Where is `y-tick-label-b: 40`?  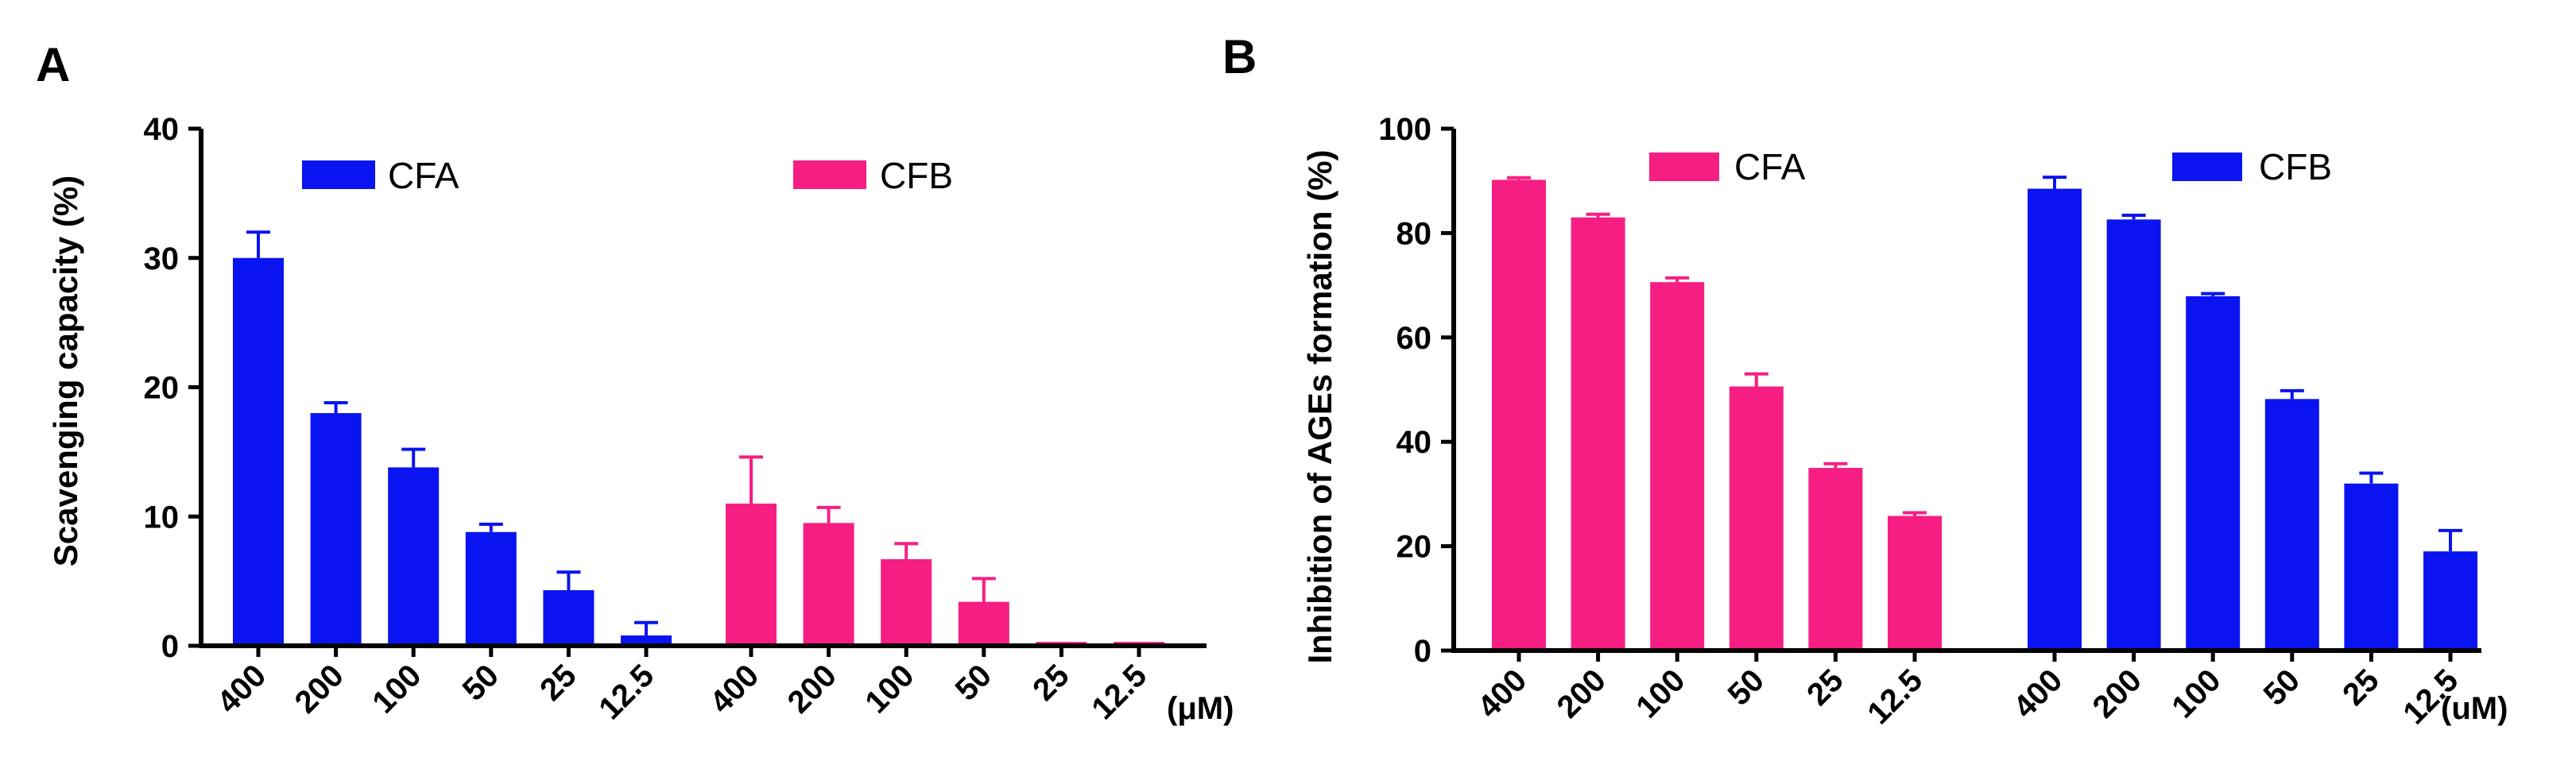
y-tick-label-b: 40 is located at coordinates (1414, 443).